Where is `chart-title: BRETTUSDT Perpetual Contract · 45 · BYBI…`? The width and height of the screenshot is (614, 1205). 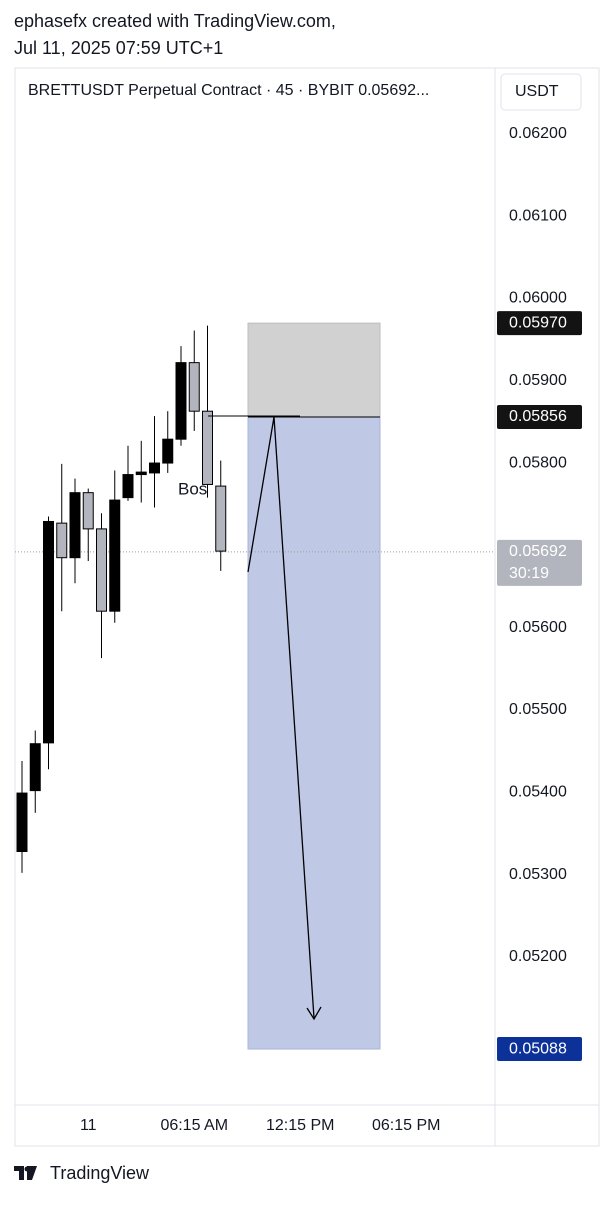 chart-title: BRETTUSDT Perpetual Contract · 45 · BYBI… is located at coordinates (228, 90).